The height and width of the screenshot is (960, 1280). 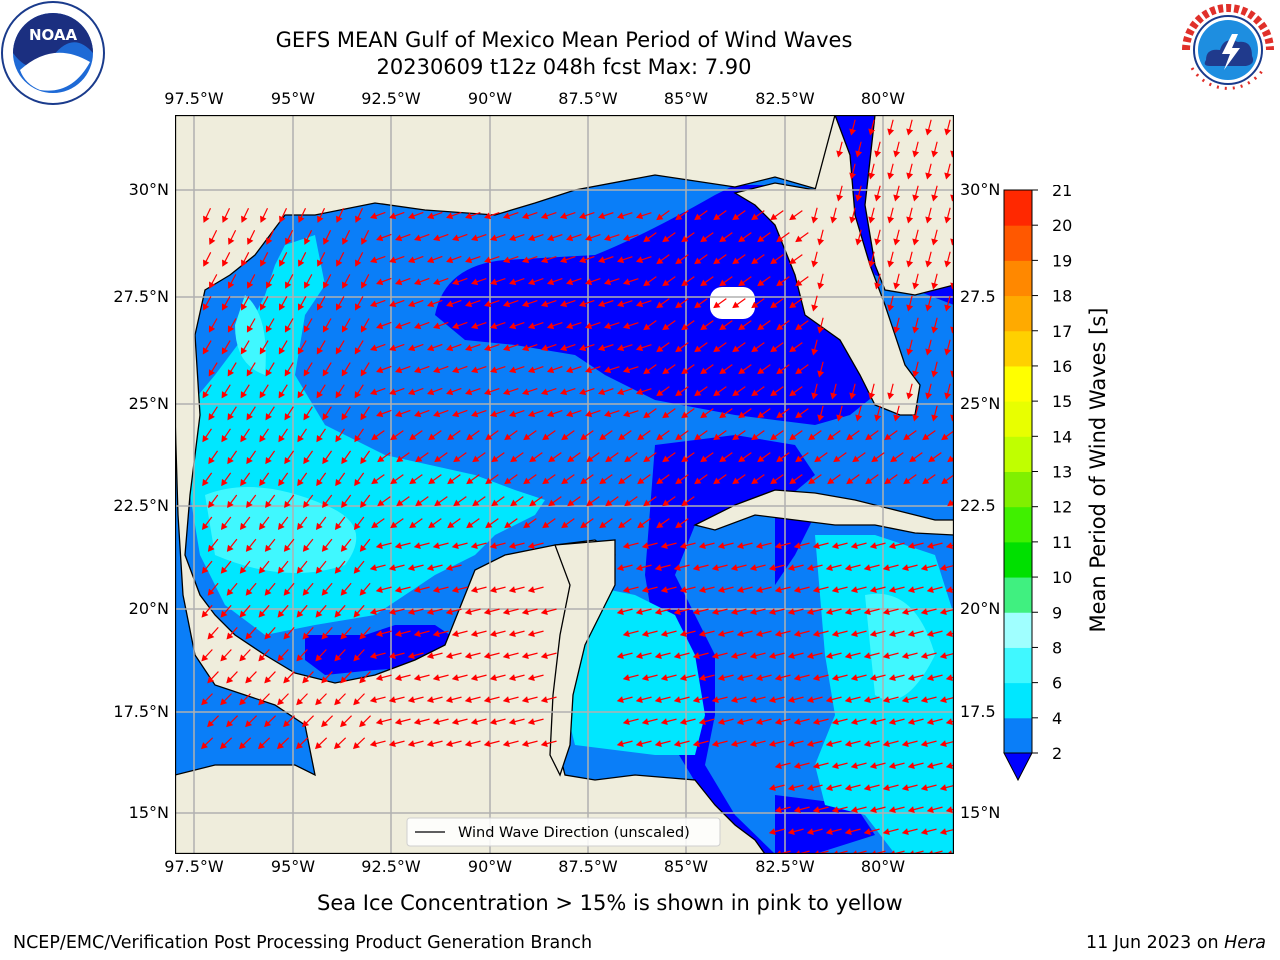 I want to click on lon-tick-top: 90°W, so click(x=490, y=98).